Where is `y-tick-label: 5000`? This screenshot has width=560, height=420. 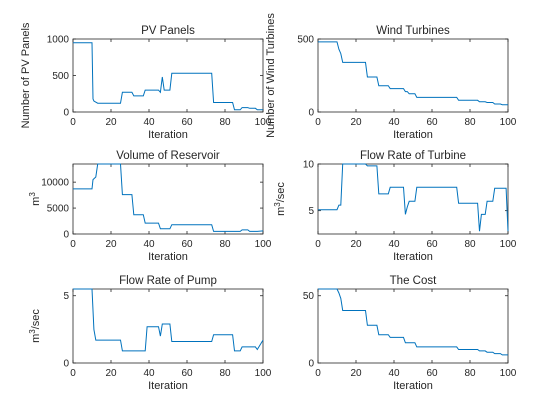 y-tick-label: 5000 is located at coordinates (58, 209).